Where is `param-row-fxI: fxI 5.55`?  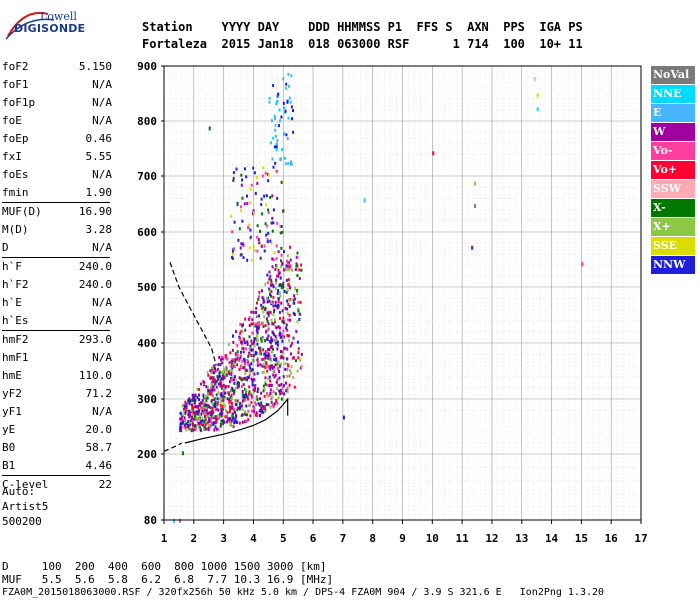 param-row-fxI: fxI 5.55 is located at coordinates (57, 157).